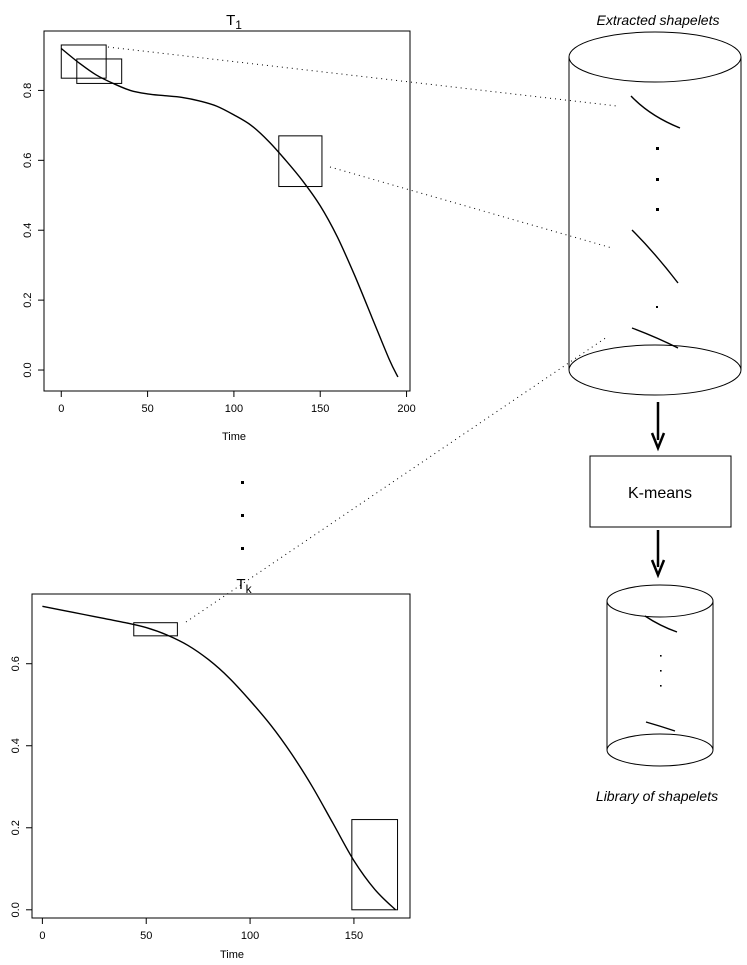 The width and height of the screenshot is (747, 965). What do you see at coordinates (320, 409) in the screenshot?
I see `t1-x-tick-label: 150` at bounding box center [320, 409].